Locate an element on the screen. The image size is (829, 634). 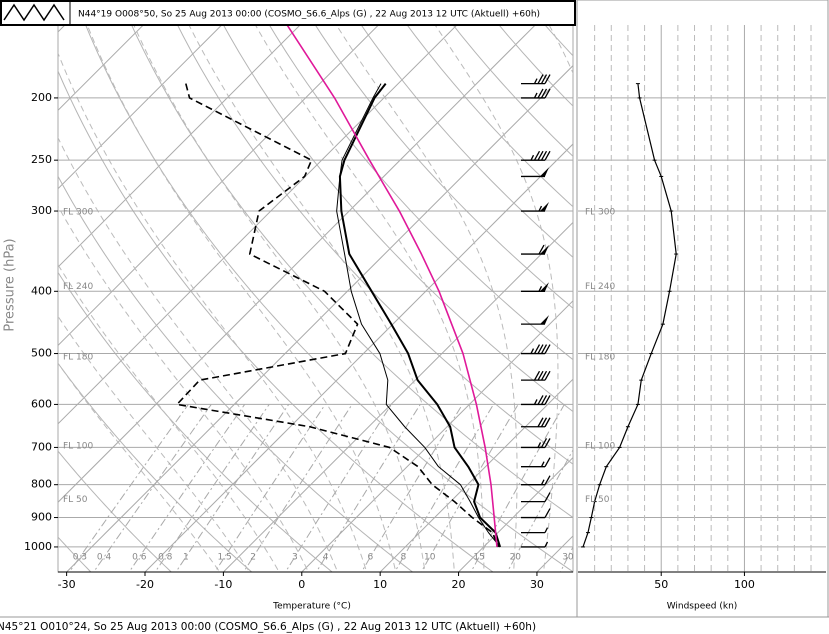
x-tick-label: 100 is located at coordinates (744, 584).